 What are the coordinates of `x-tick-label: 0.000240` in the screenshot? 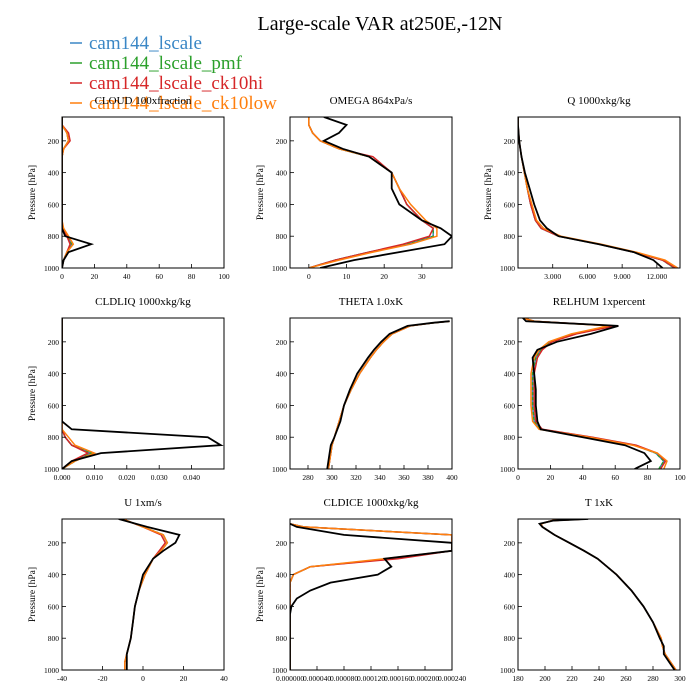 It's located at (452, 678).